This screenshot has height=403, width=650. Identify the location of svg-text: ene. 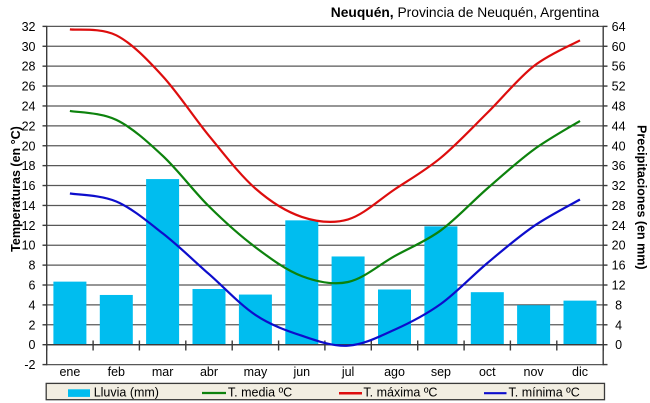
(69, 372).